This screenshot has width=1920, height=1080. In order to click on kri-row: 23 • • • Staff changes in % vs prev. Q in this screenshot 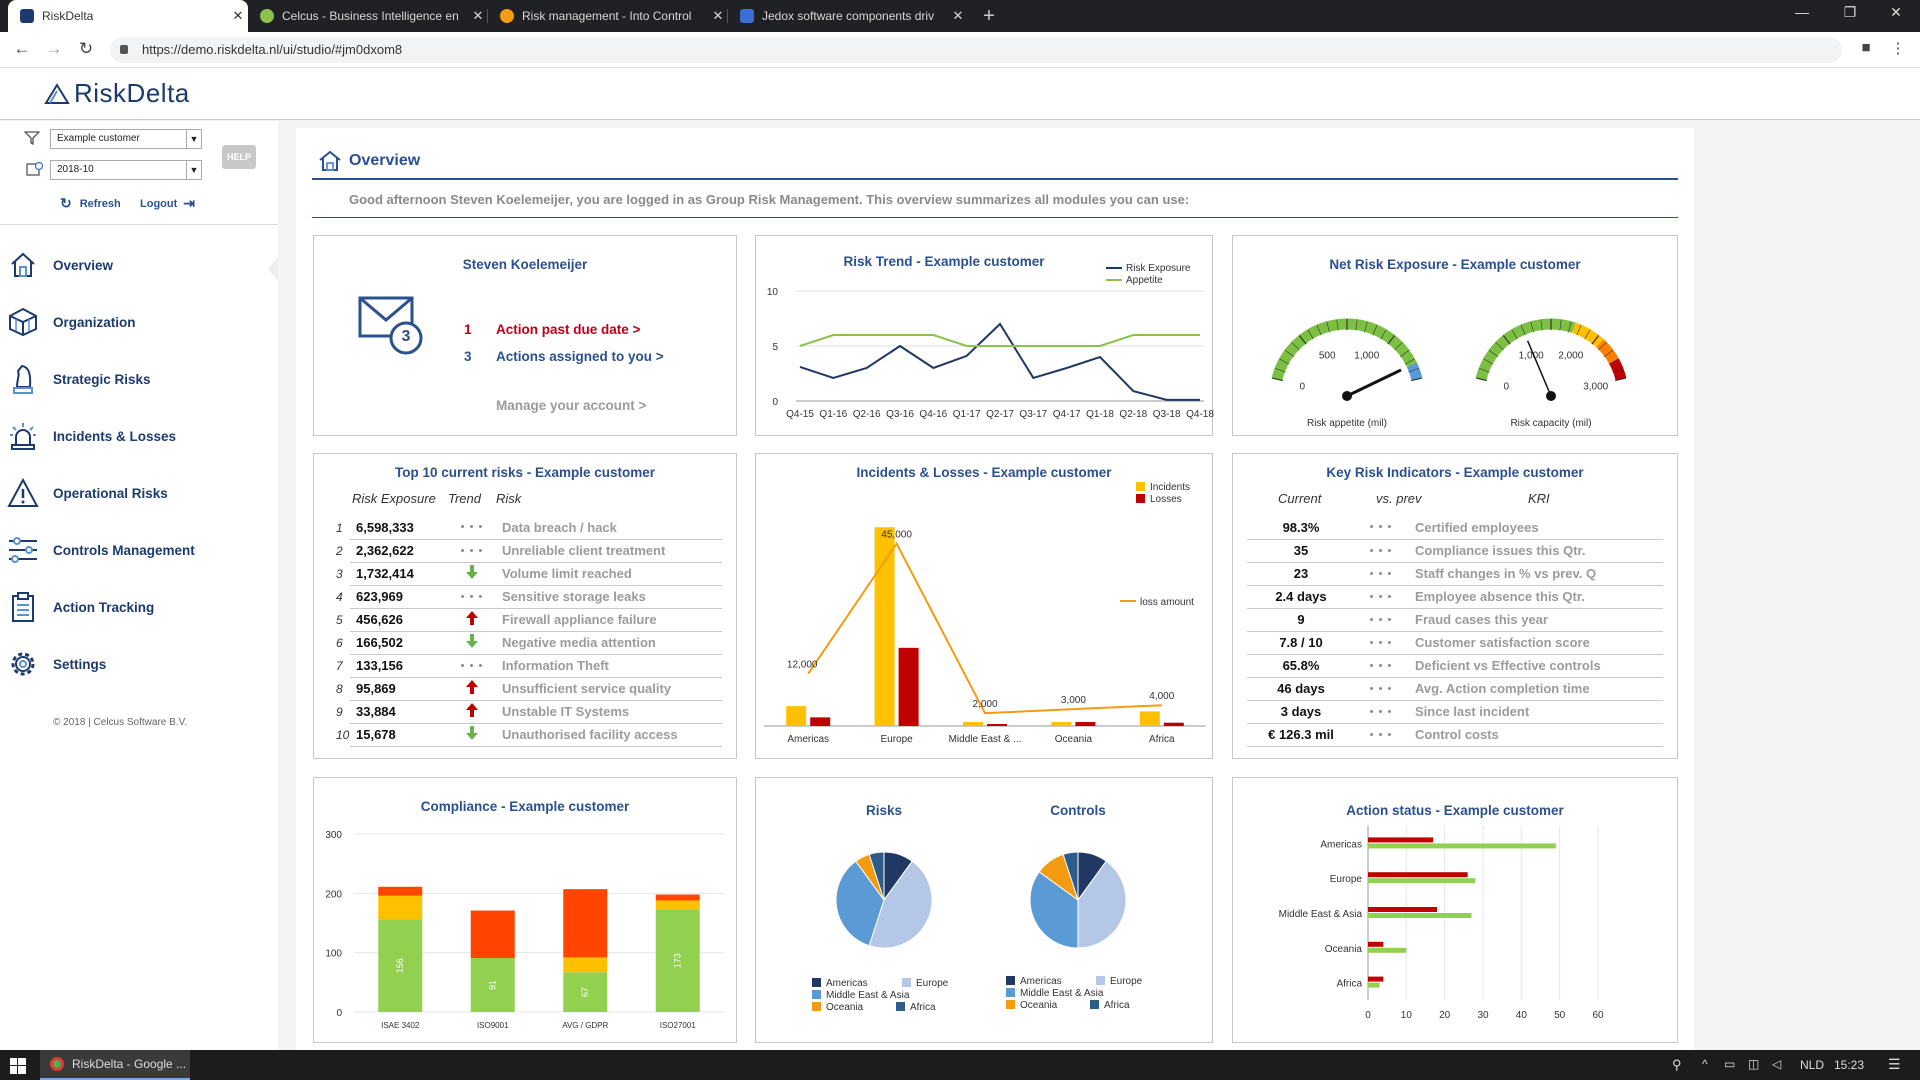, I will do `click(1455, 574)`.